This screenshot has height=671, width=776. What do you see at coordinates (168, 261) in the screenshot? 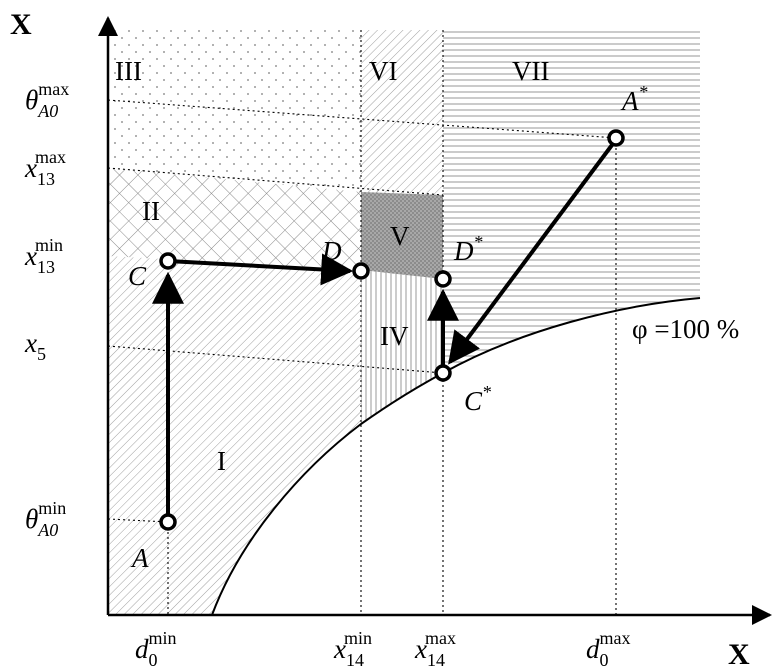
I see `point-C` at bounding box center [168, 261].